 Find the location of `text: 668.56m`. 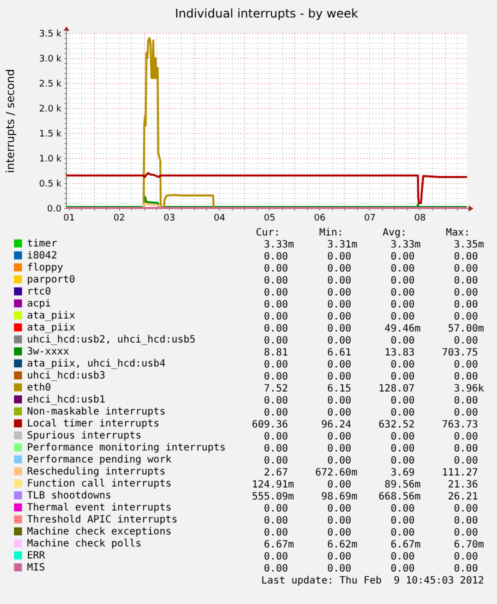

text: 668.56m is located at coordinates (399, 496).